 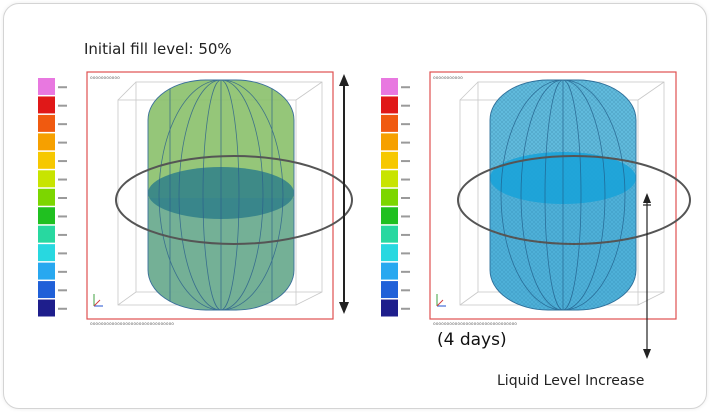 I want to click on tank-left, so click(x=221, y=195).